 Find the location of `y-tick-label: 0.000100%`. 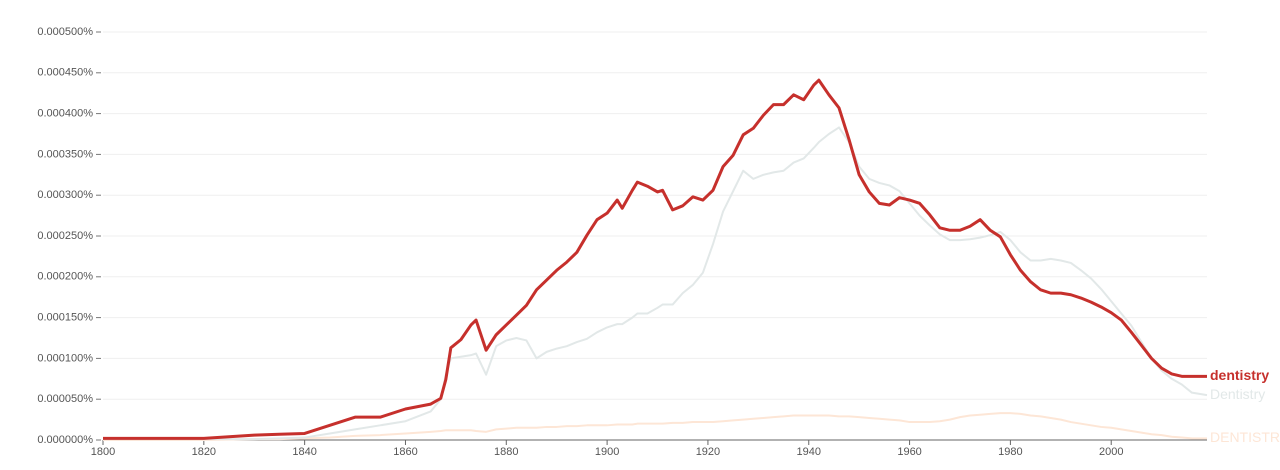

y-tick-label: 0.000100% is located at coordinates (65, 358).